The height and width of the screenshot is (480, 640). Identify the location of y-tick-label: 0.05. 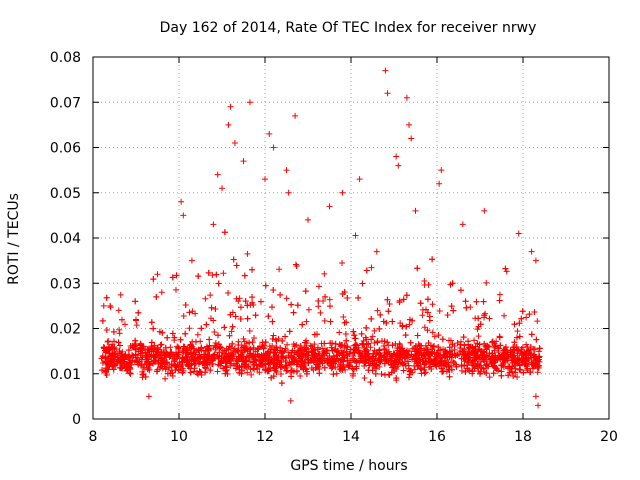
(65, 194).